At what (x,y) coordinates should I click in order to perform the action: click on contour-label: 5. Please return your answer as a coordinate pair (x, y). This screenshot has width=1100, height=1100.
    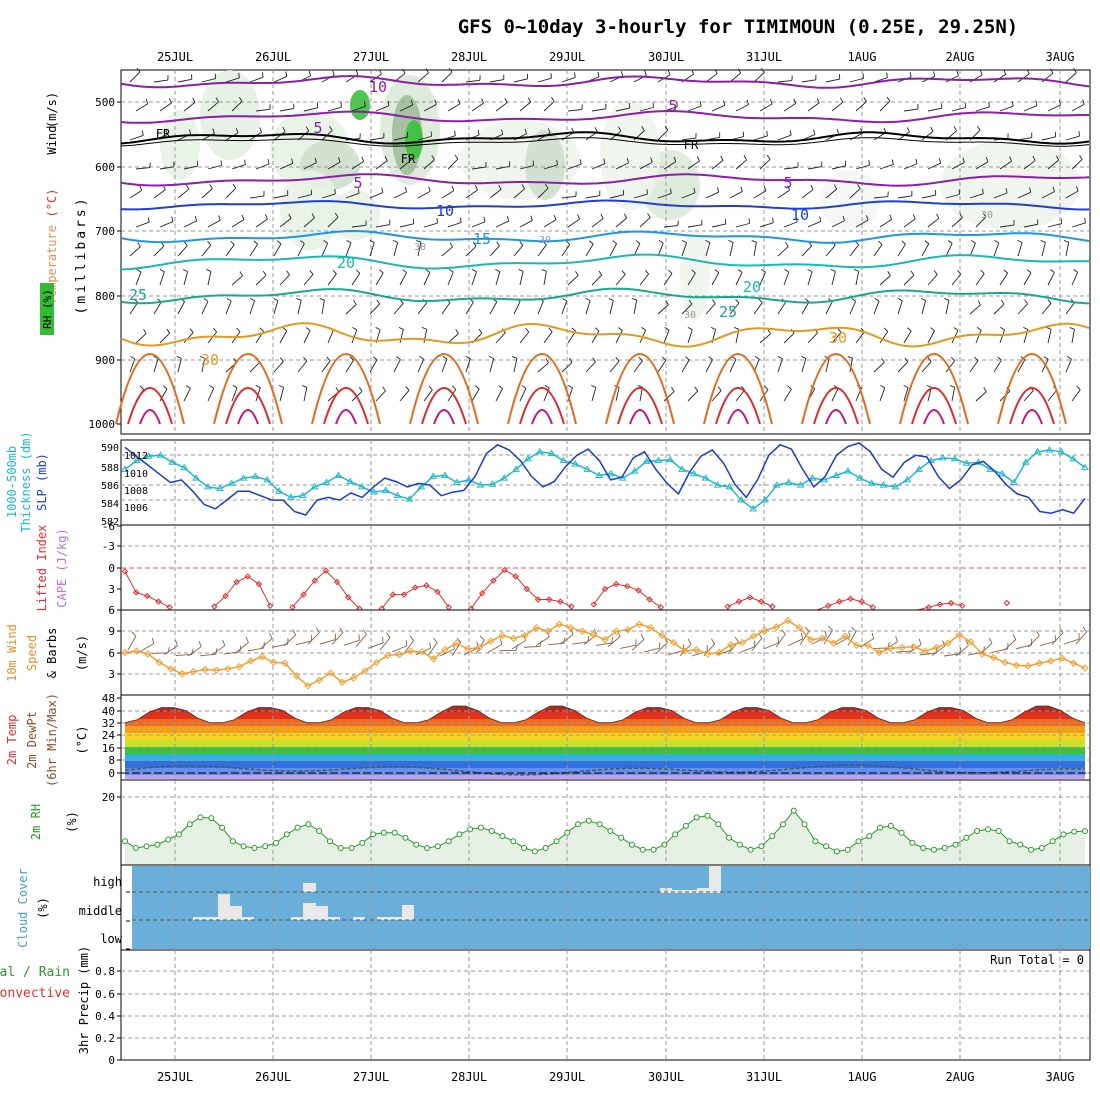
    Looking at the image, I should click on (357, 183).